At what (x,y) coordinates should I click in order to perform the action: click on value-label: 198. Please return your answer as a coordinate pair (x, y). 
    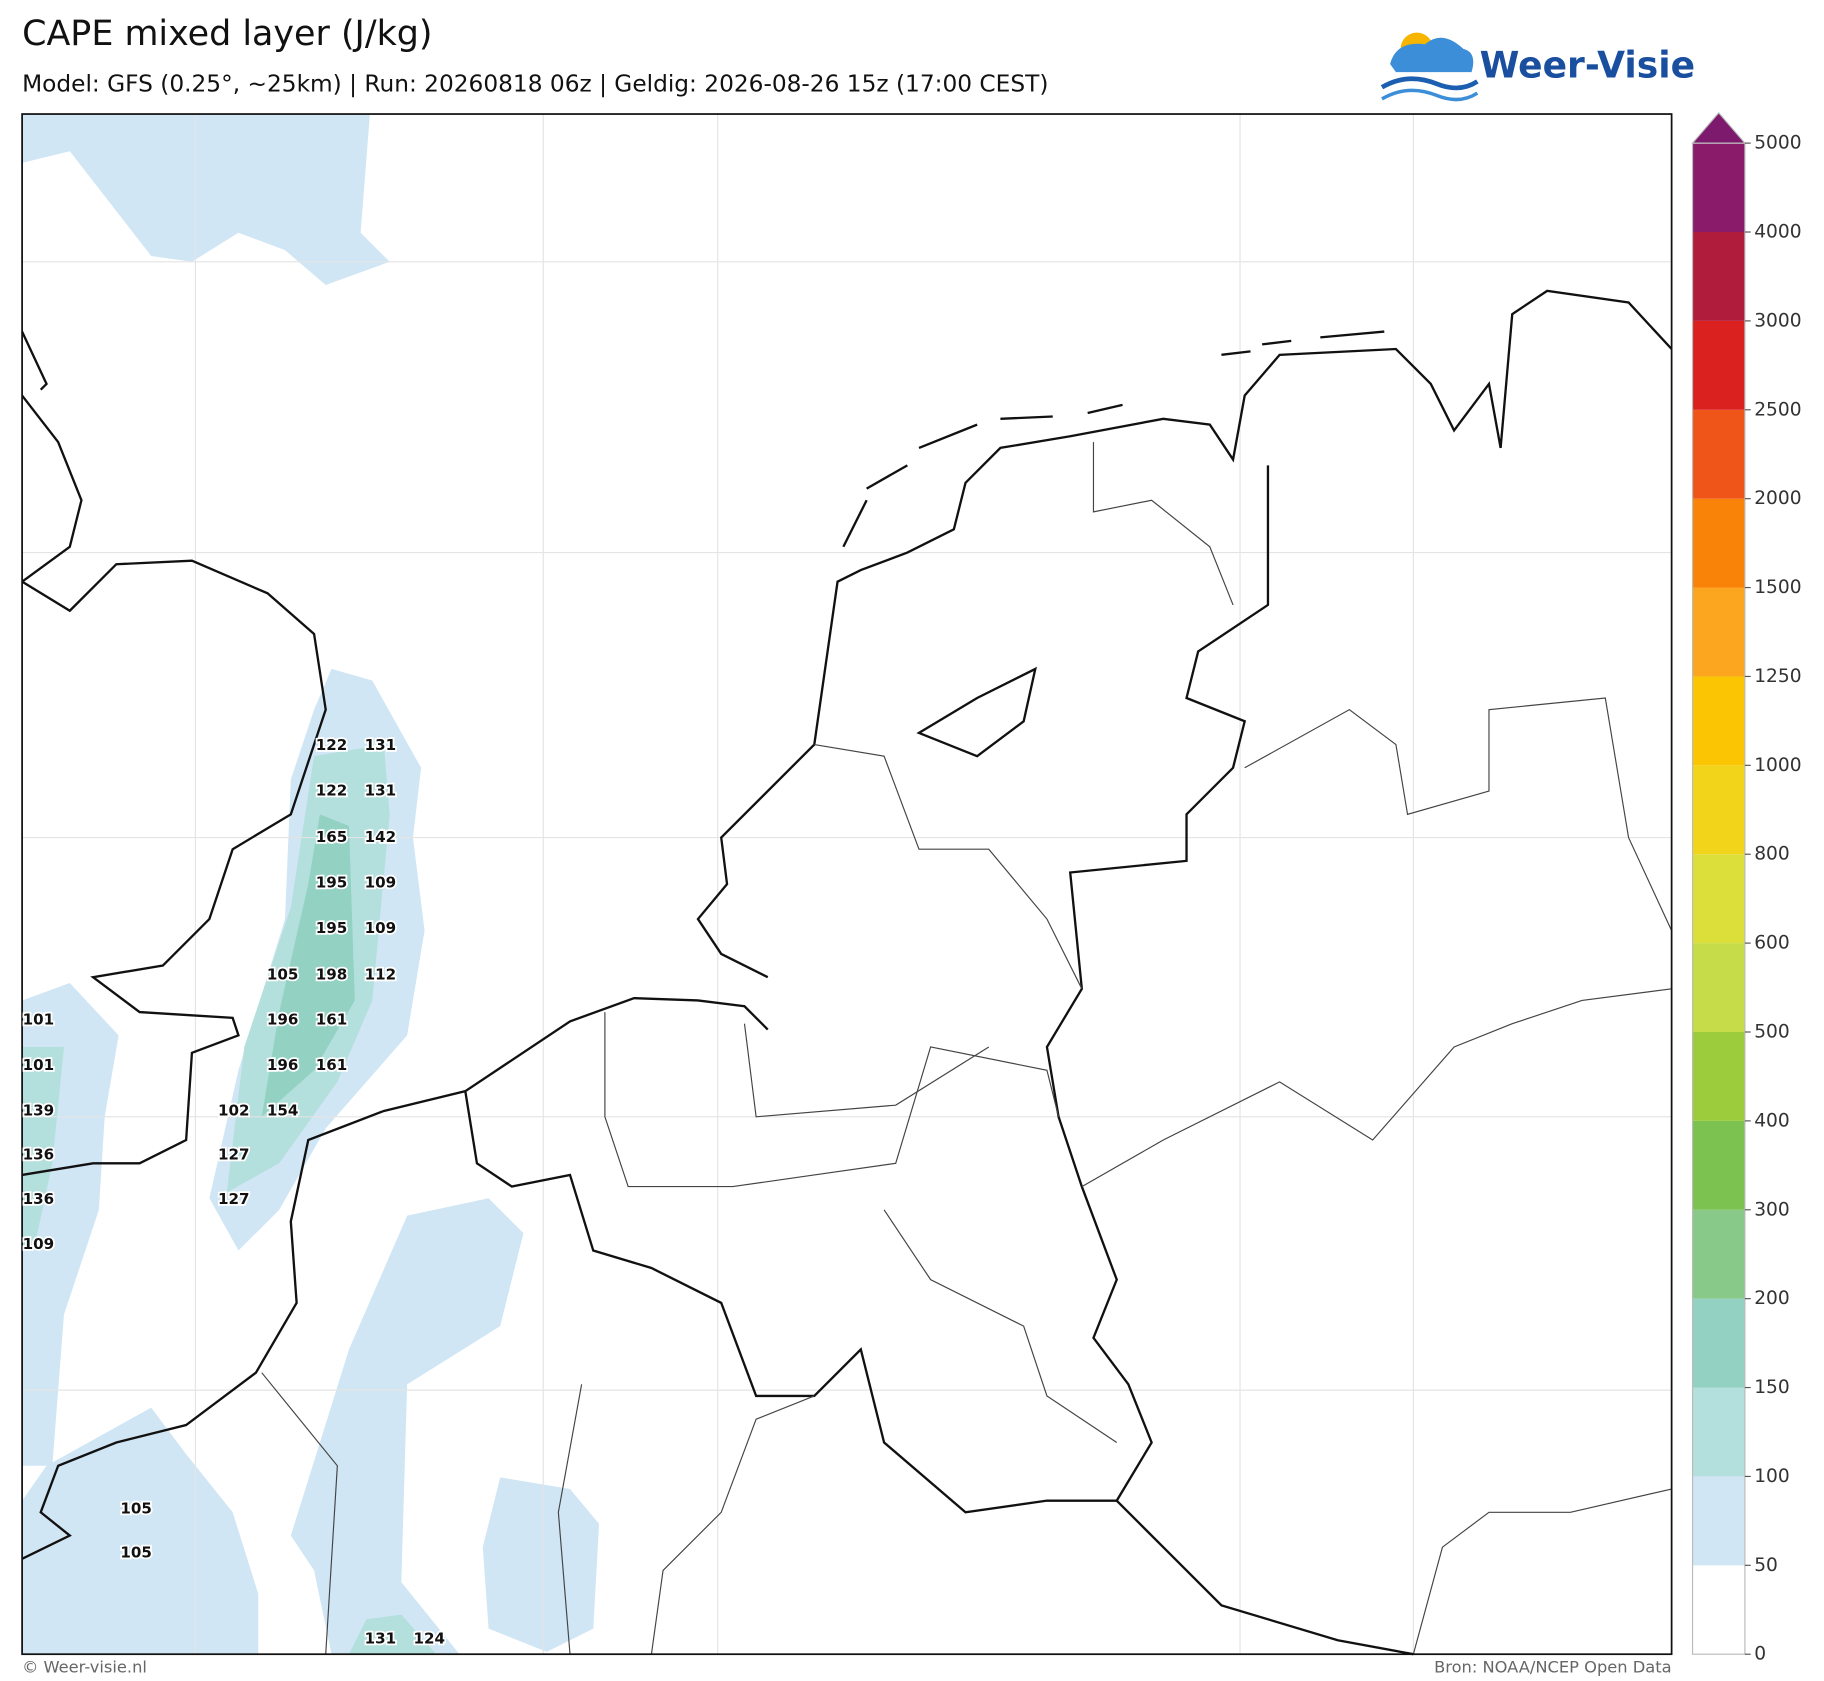
    Looking at the image, I should click on (332, 974).